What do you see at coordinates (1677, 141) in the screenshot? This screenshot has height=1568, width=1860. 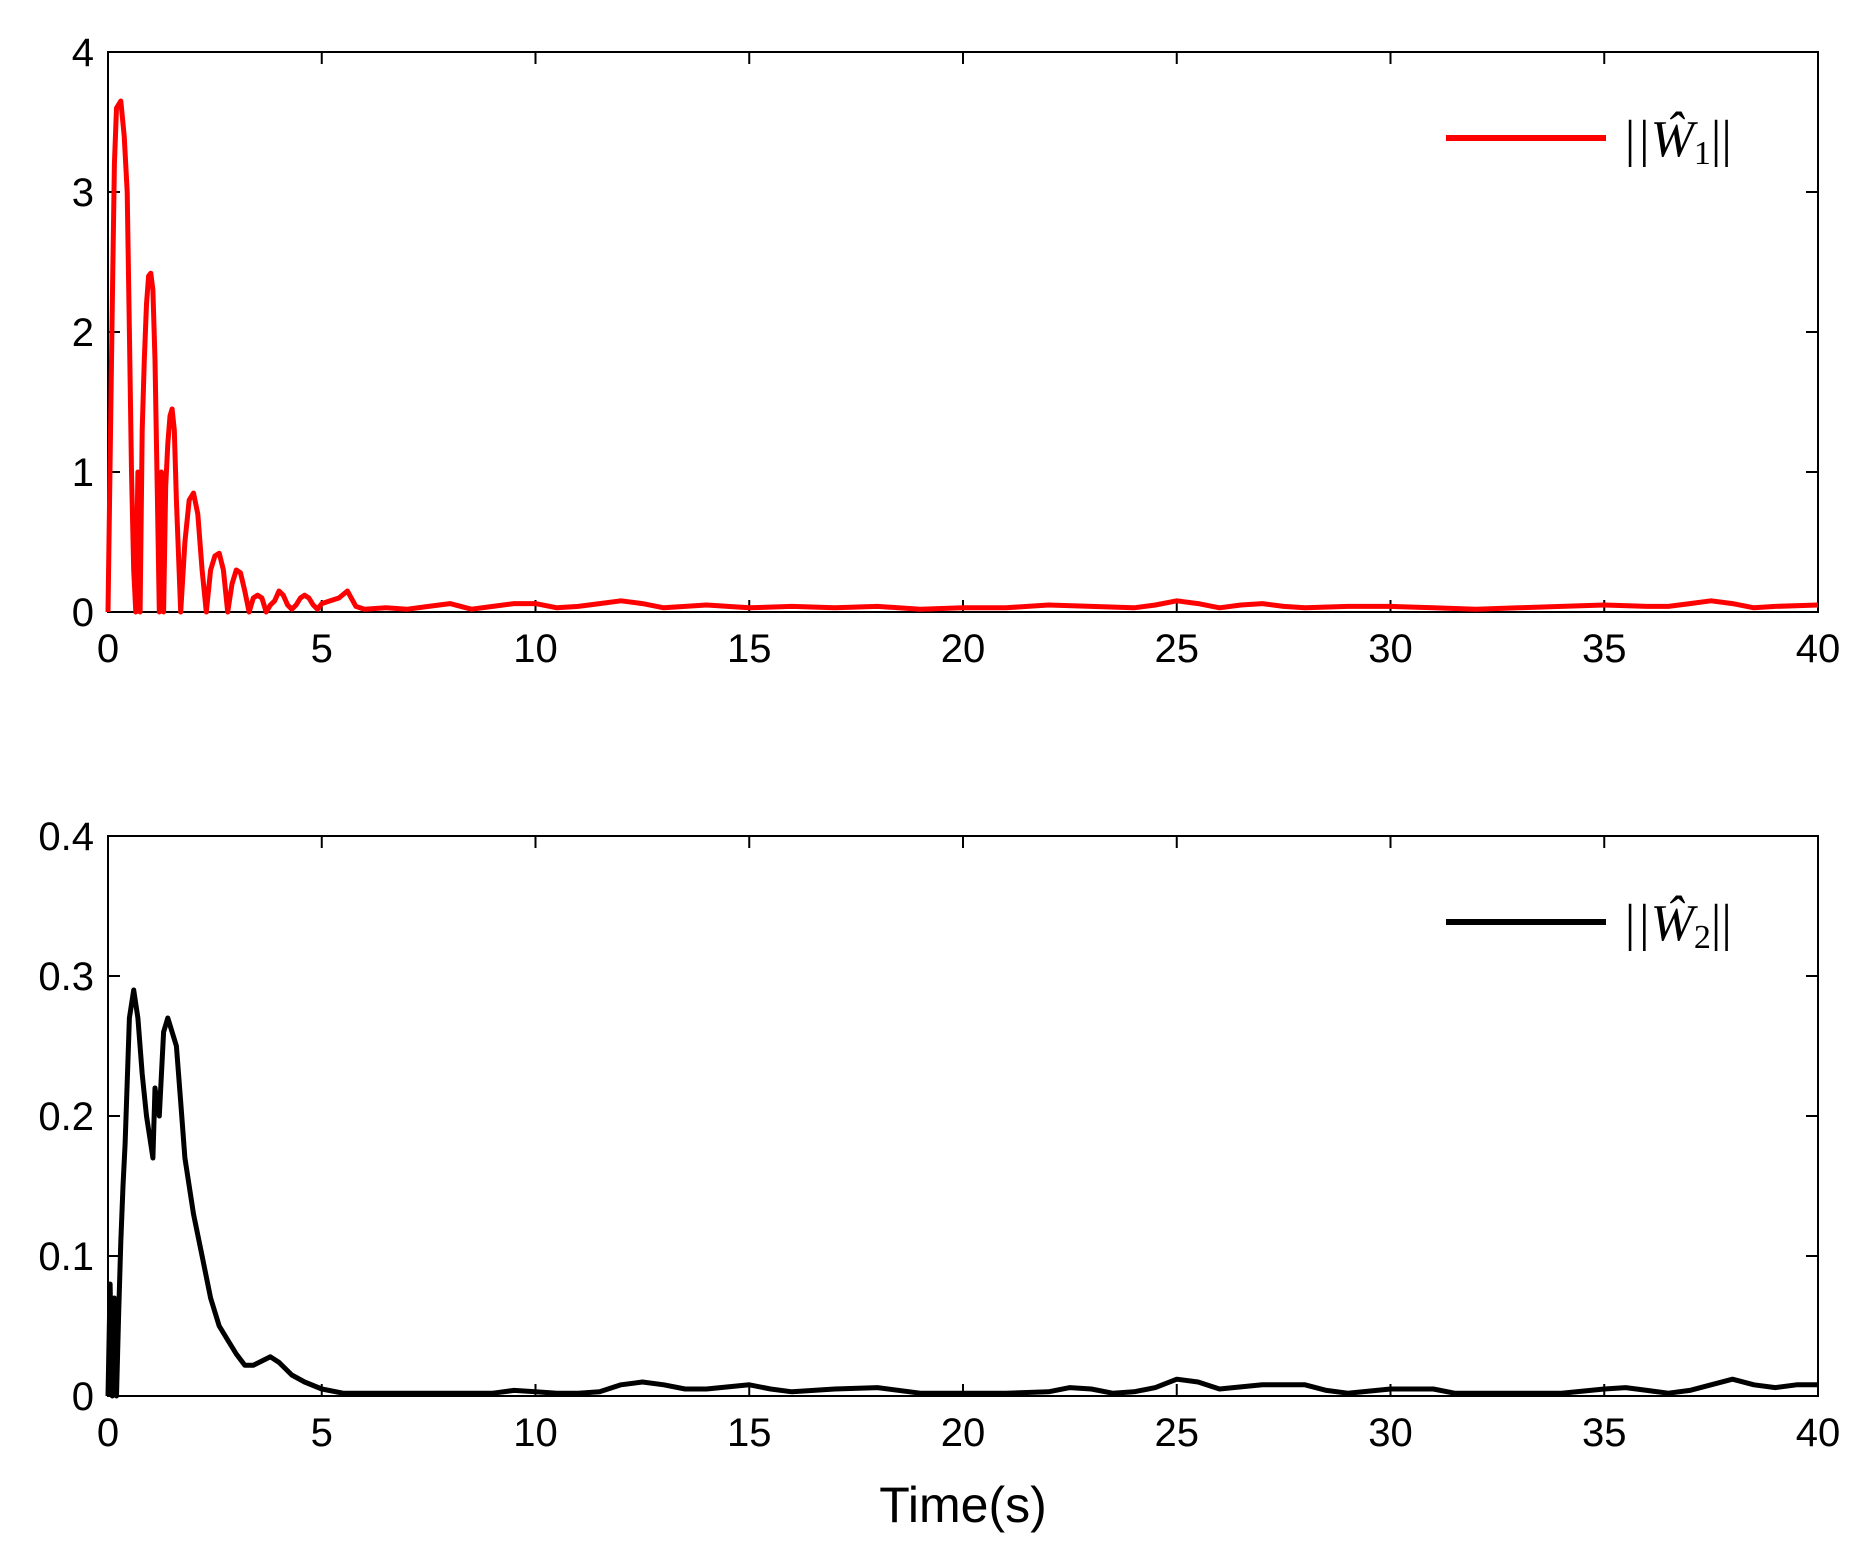 I see `legend-label: ||Ŵ1||` at bounding box center [1677, 141].